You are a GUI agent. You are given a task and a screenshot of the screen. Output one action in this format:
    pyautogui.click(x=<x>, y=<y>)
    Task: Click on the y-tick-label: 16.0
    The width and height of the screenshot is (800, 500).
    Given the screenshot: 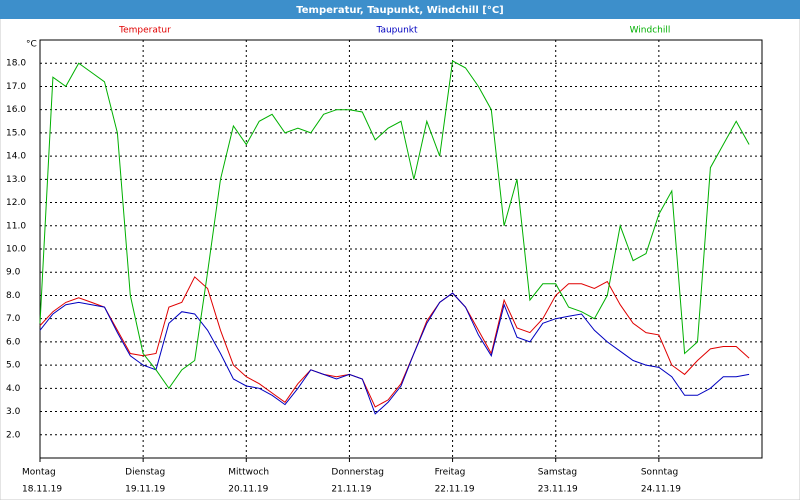 What is the action you would take?
    pyautogui.click(x=16, y=110)
    